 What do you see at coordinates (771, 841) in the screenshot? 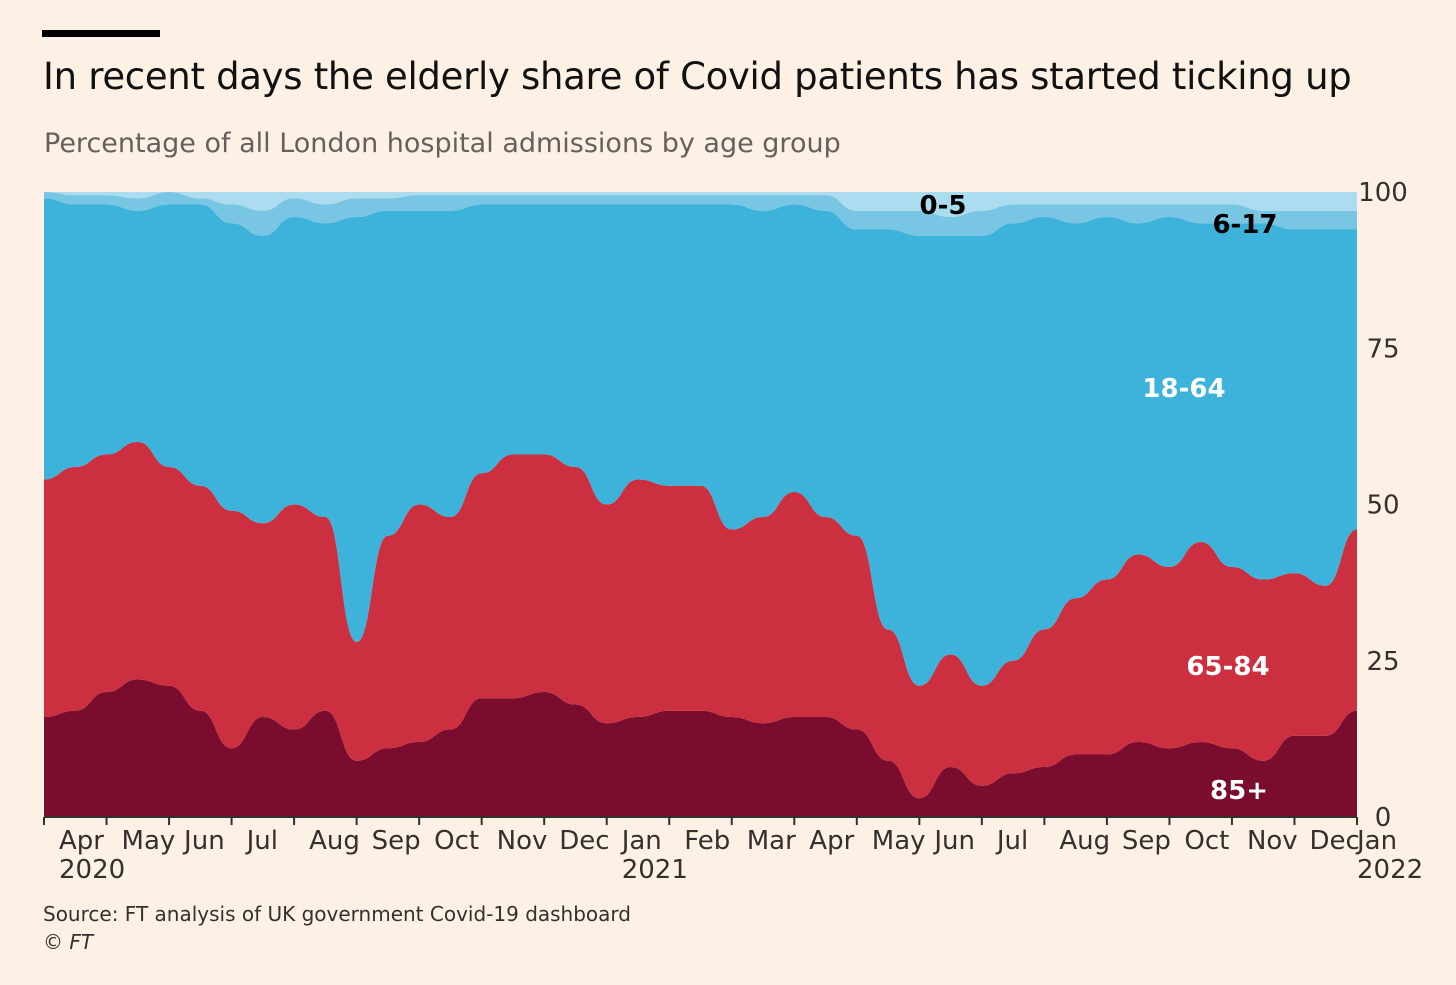
I see `x-tick-label: Mar` at bounding box center [771, 841].